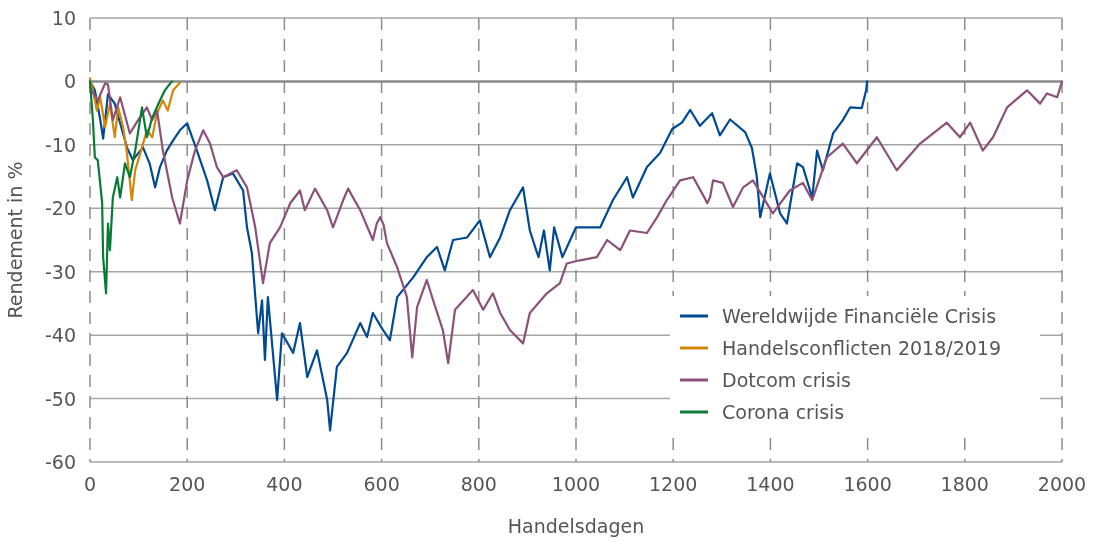  Describe the element at coordinates (63, 18) in the screenshot. I see `y-tick-label: 10` at that location.